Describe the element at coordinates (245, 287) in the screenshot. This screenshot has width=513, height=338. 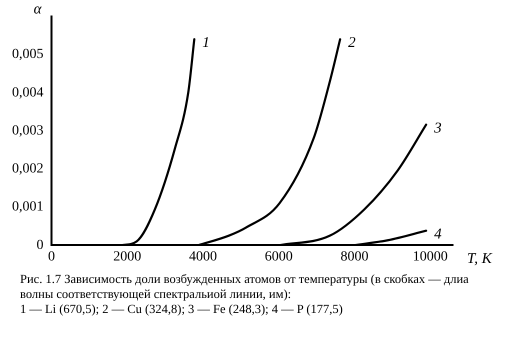
I see `text: Рис. 1.7 Зависимость доли возбужденных атомов от температуры (в скобках — длиа волны соответствующей спектральиой линии, им):` at that location.